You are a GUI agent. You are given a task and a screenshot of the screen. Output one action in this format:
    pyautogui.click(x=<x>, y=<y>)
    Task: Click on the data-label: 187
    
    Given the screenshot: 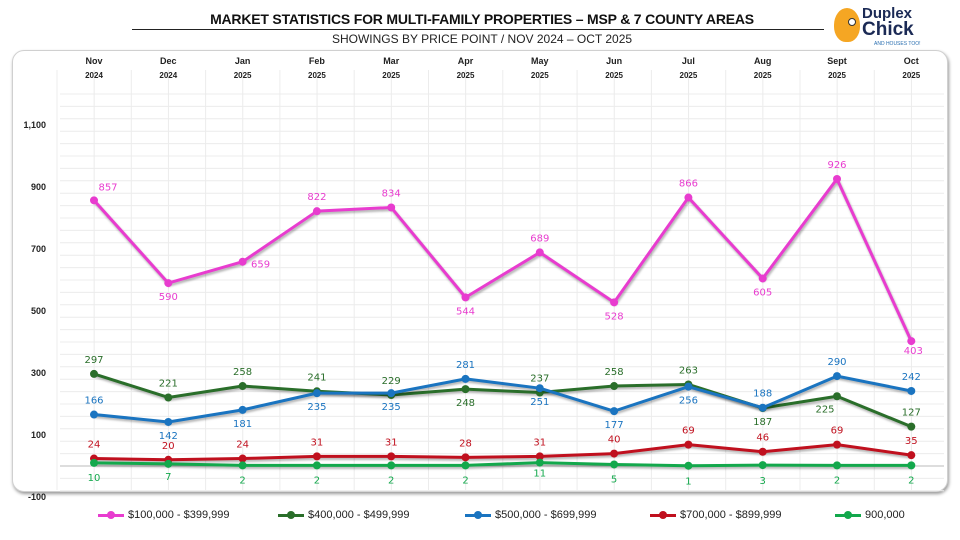 What is the action you would take?
    pyautogui.click(x=762, y=422)
    